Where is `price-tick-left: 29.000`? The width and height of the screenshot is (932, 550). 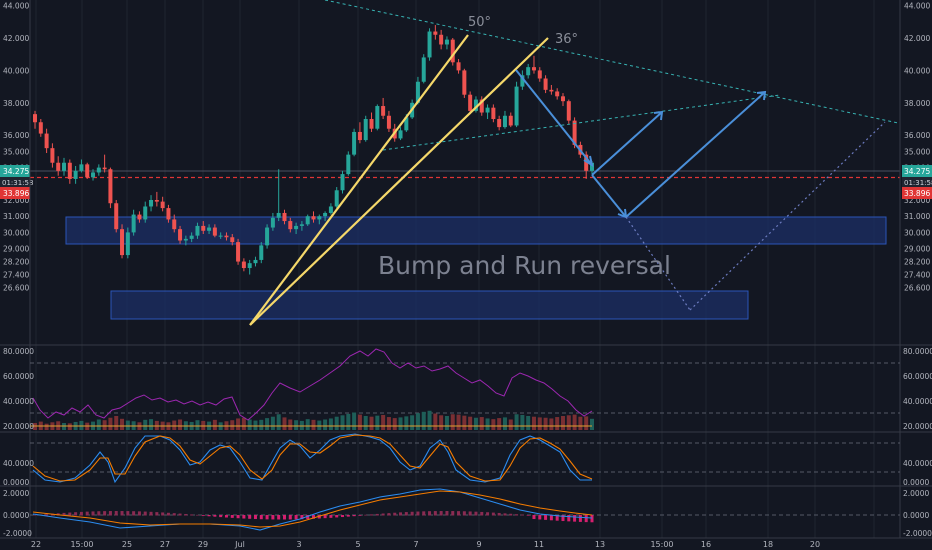
price-tick-left: 29.000 is located at coordinates (16, 249).